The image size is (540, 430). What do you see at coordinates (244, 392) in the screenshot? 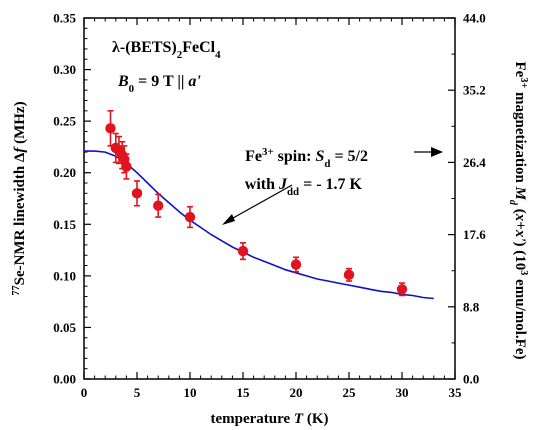
I see `x-tick-label: 15` at bounding box center [244, 392].